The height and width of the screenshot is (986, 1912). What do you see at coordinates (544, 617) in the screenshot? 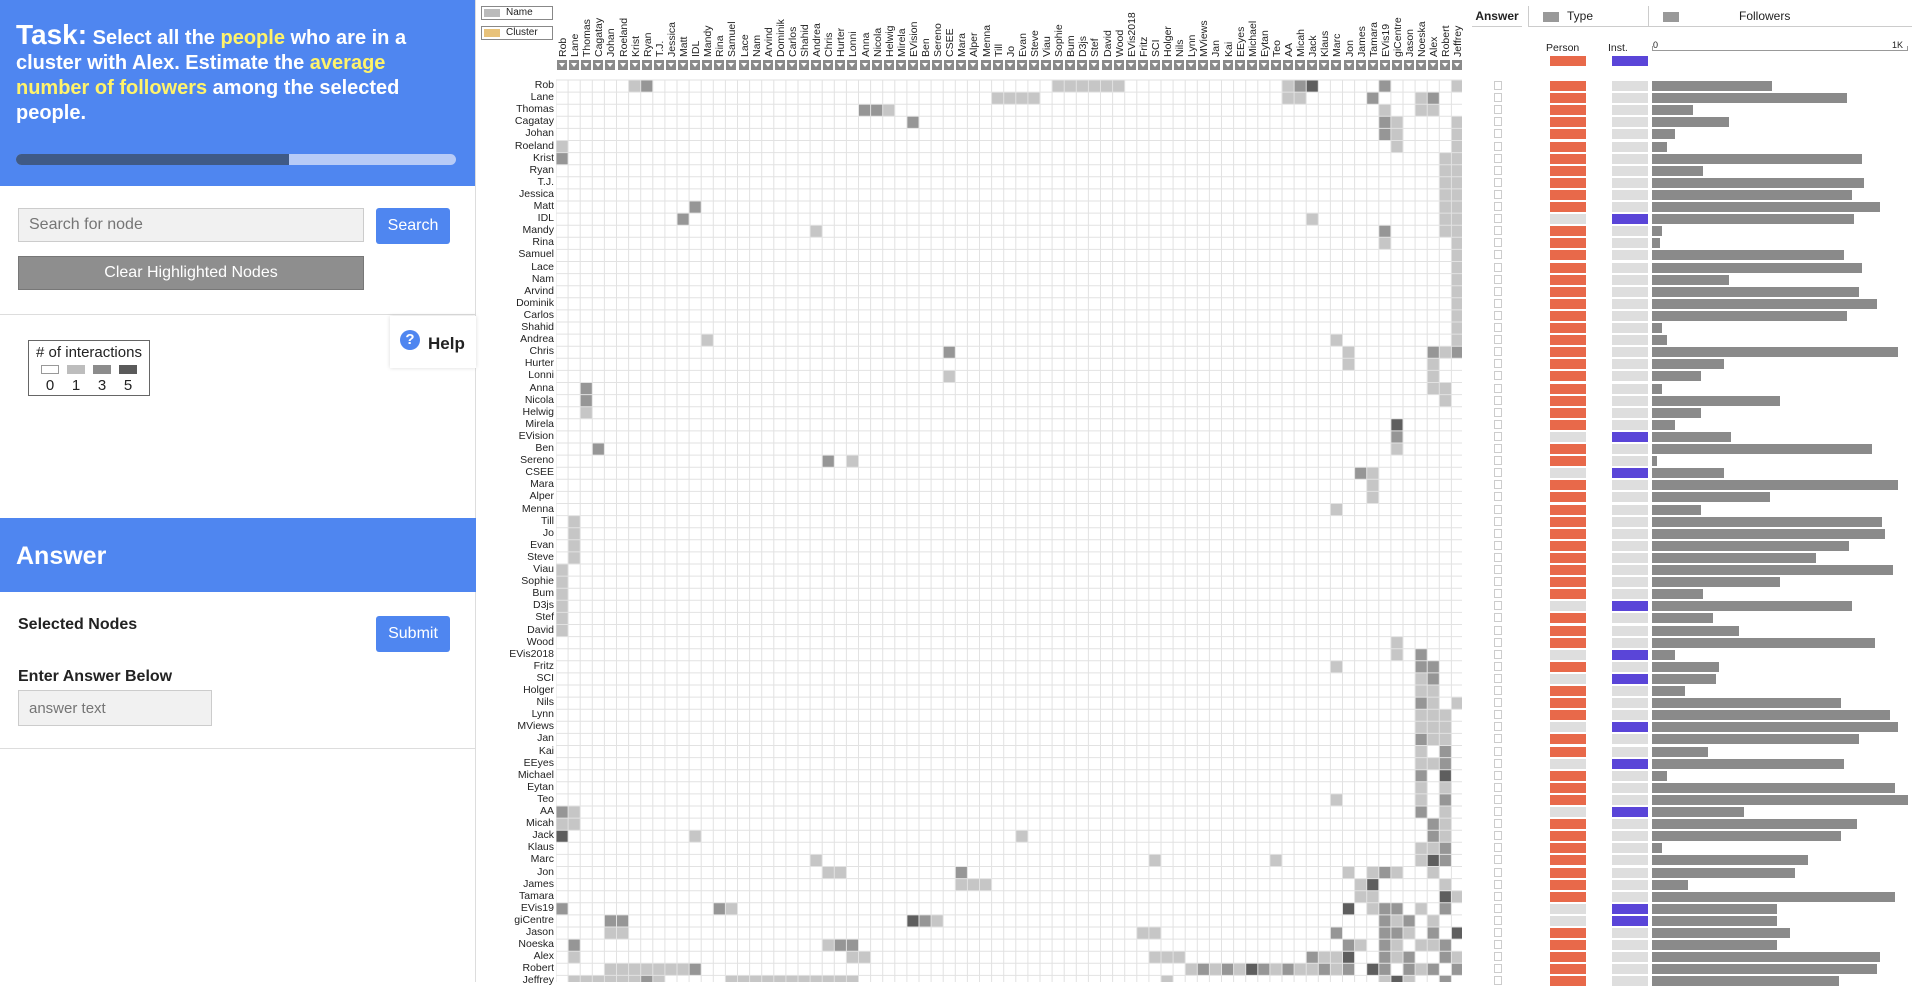
I see `row-label: Stef` at bounding box center [544, 617].